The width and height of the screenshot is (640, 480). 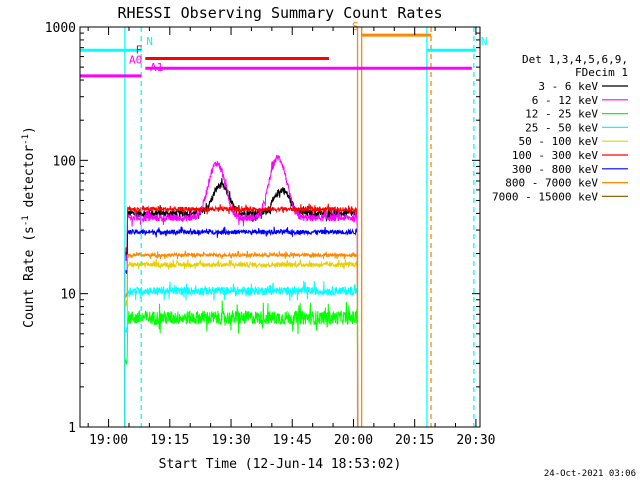 What do you see at coordinates (551, 183) in the screenshot?
I see `legend-label: 800 - 7000 keV` at bounding box center [551, 183].